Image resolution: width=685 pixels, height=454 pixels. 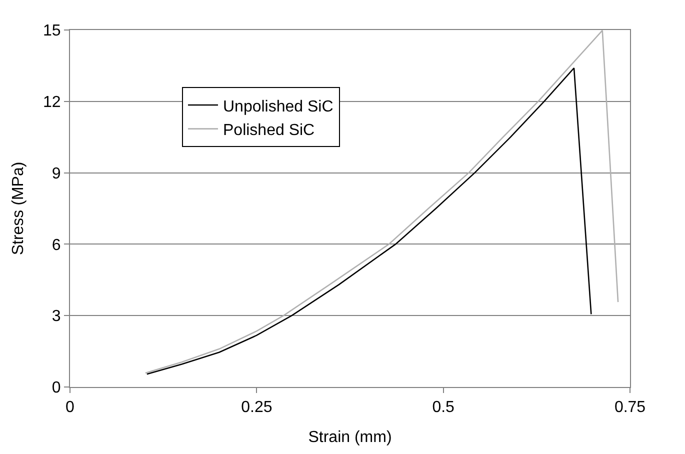 I want to click on y-tick-label: 3, so click(x=56, y=317).